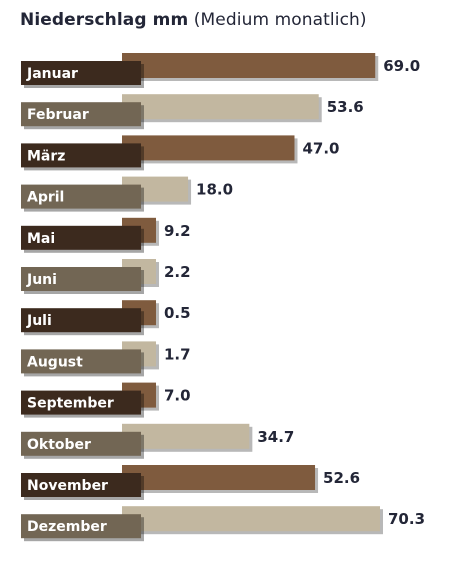 The height and width of the screenshot is (570, 476). What do you see at coordinates (186, 436) in the screenshot?
I see `bar-oktober` at bounding box center [186, 436].